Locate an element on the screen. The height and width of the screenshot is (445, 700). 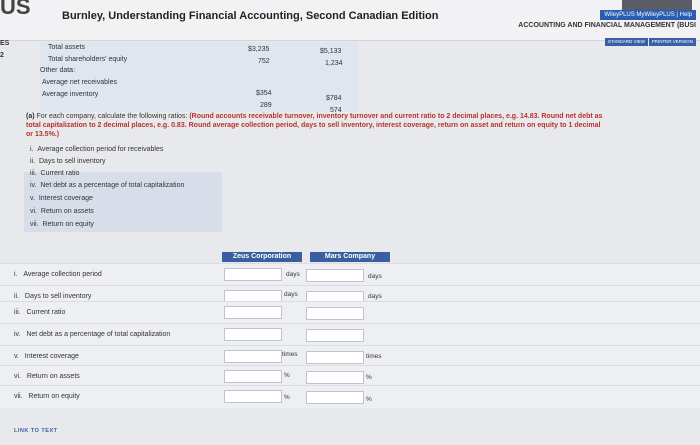
mars-avg-inventory: 574 is located at coordinates (336, 110).